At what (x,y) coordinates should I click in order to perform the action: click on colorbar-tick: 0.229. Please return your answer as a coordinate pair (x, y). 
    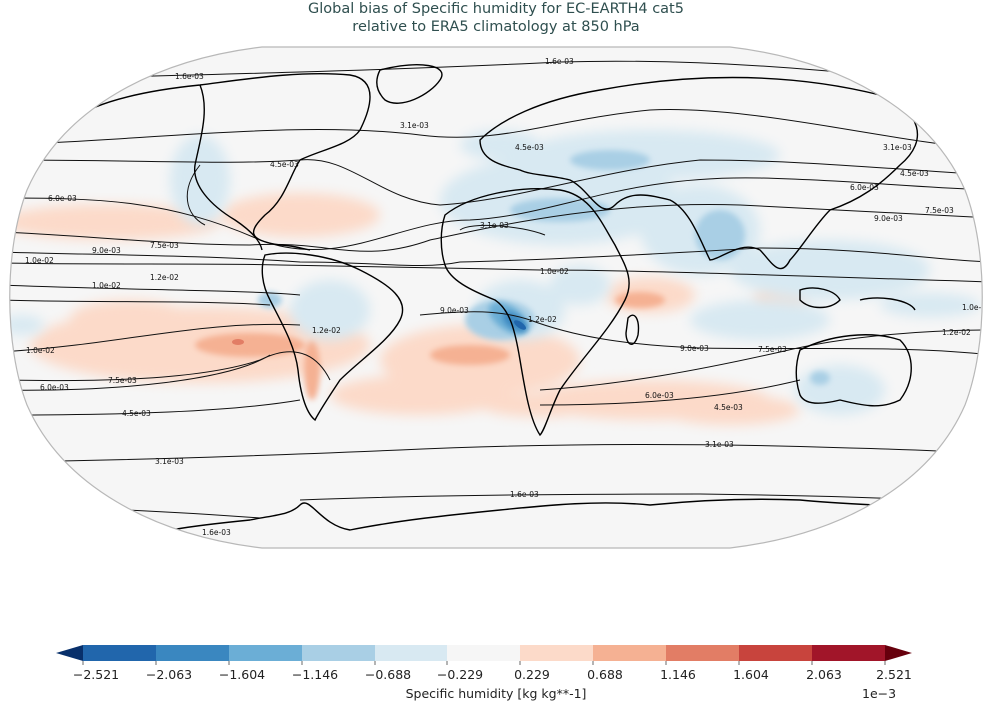
    Looking at the image, I should click on (532, 674).